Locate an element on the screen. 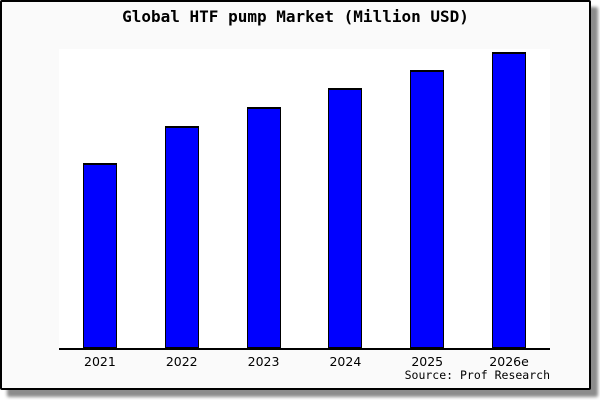 The height and width of the screenshot is (400, 600). bar-2024 is located at coordinates (345, 218).